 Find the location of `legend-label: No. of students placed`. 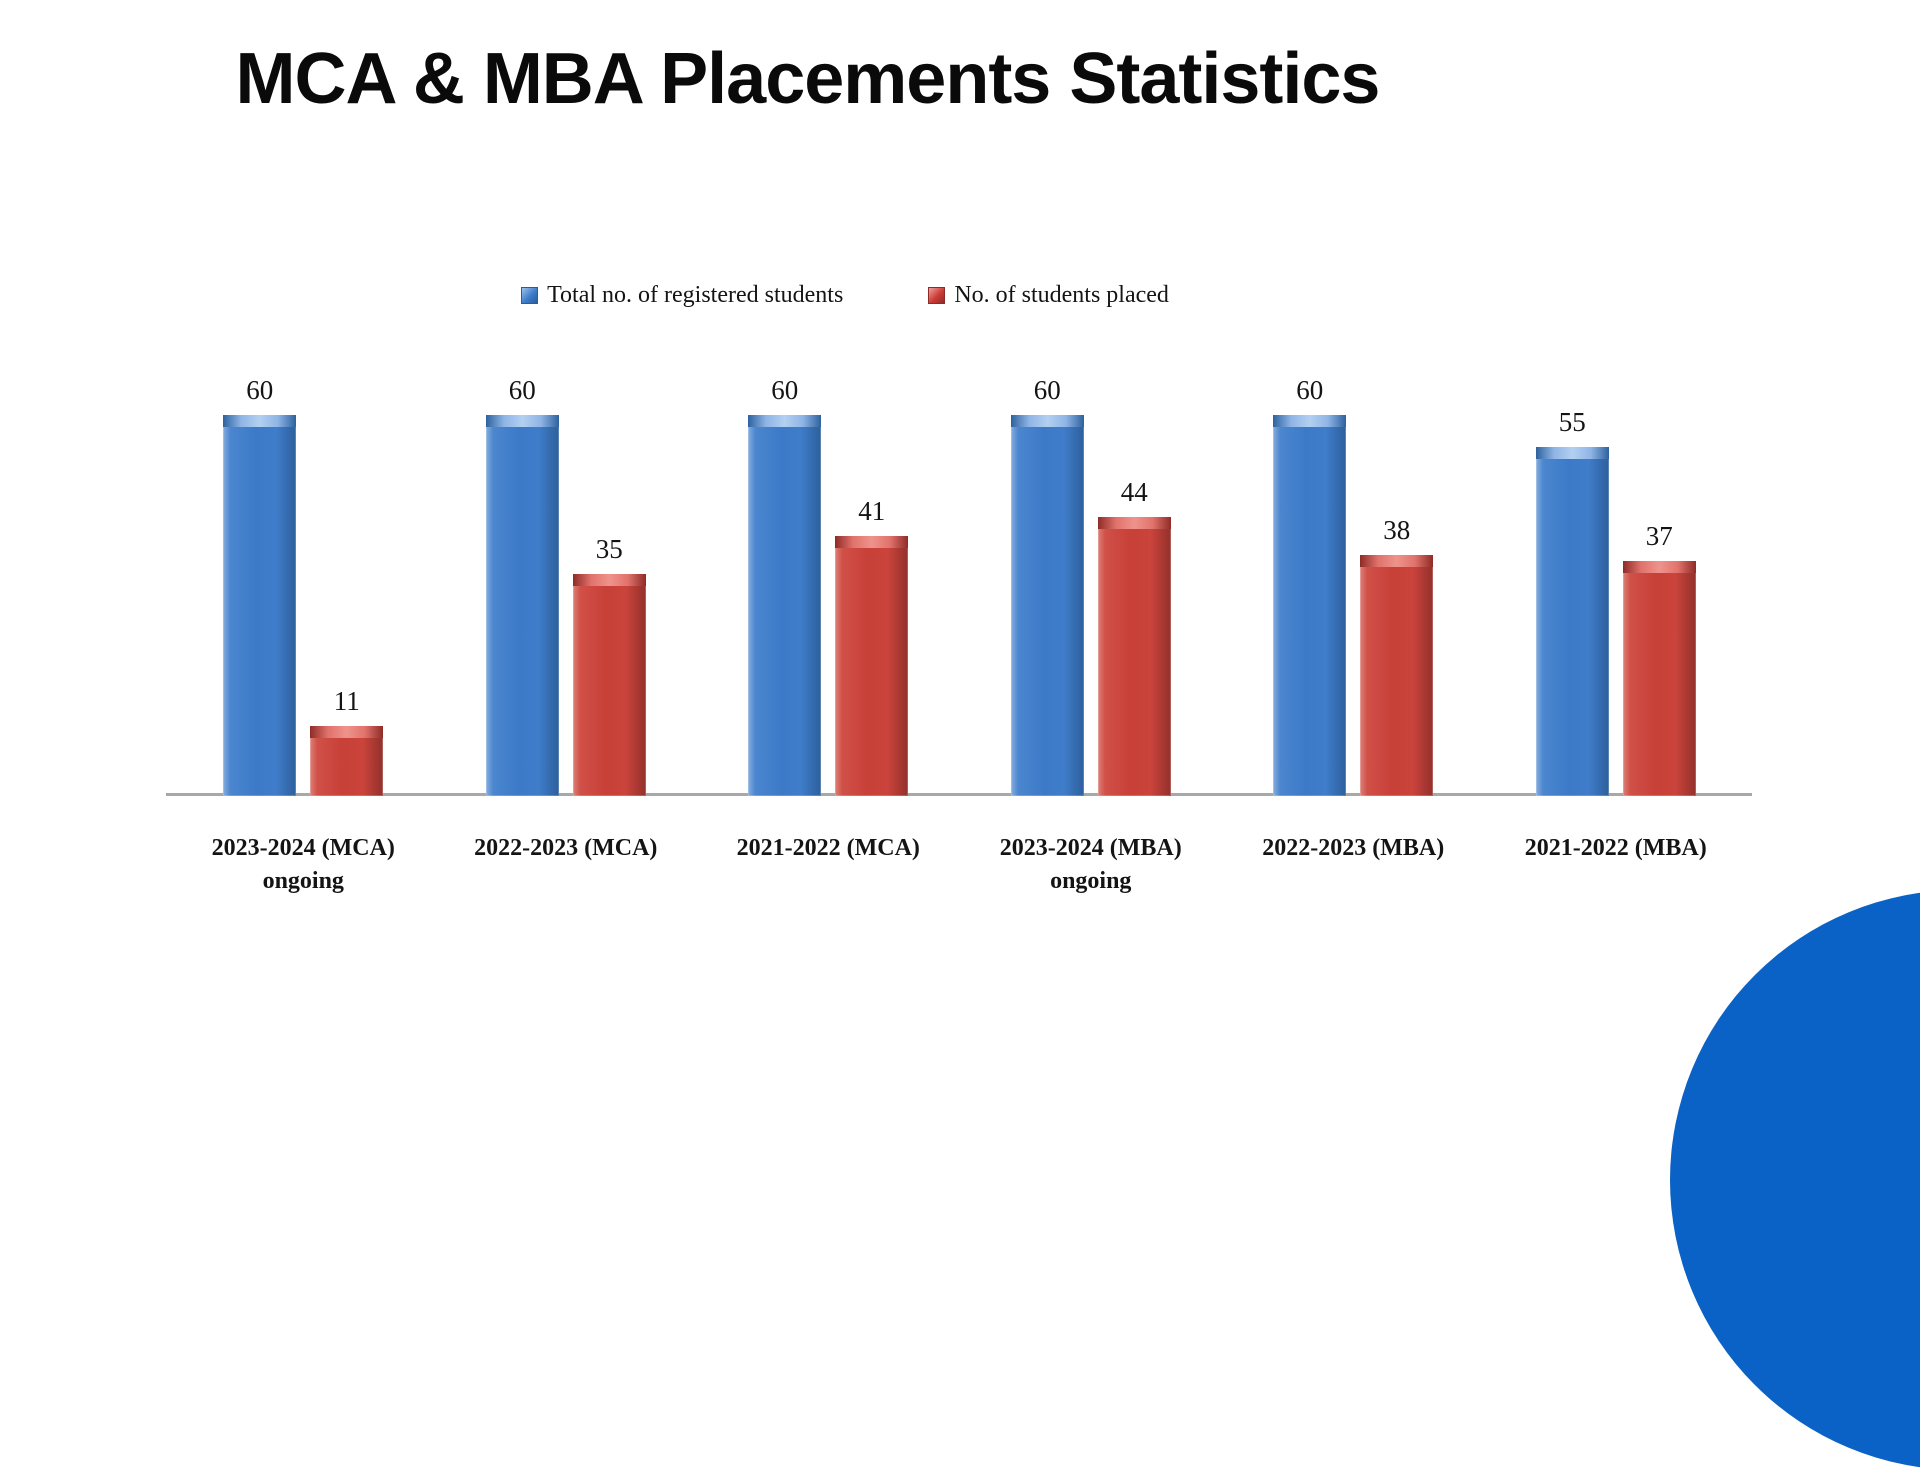

legend-label: No. of students placed is located at coordinates (1061, 295).